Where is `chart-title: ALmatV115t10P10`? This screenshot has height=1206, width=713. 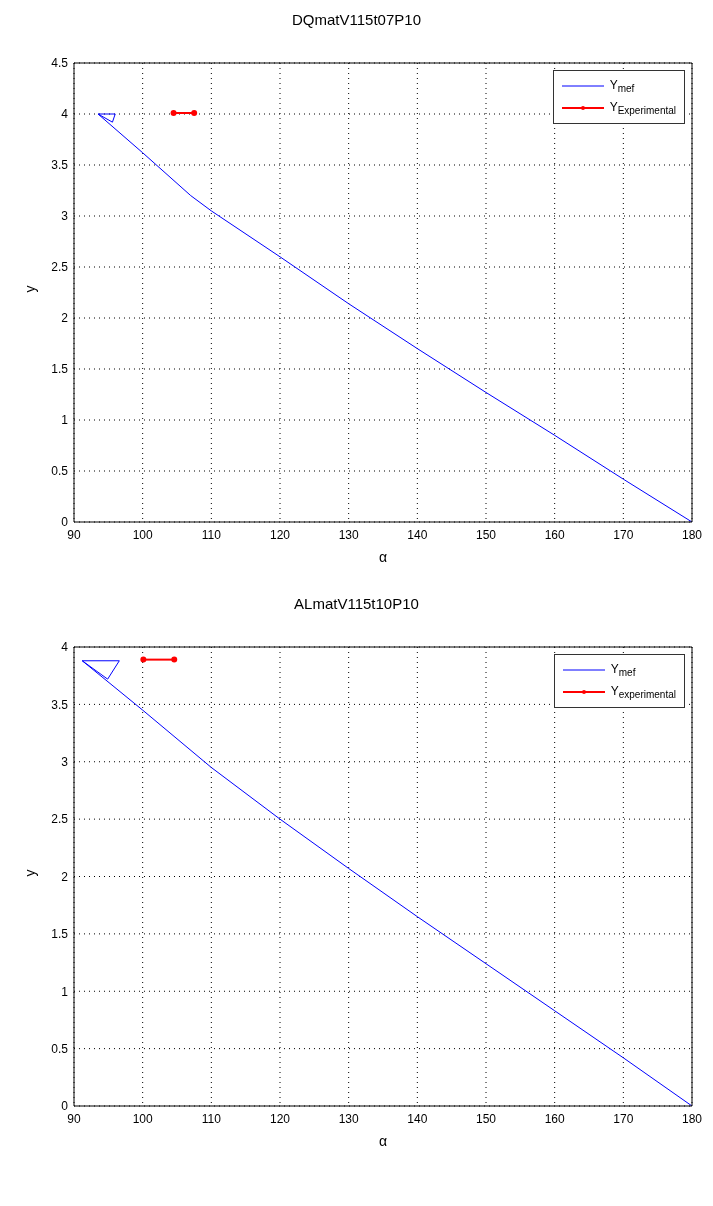 chart-title: ALmatV115t10P10 is located at coordinates (356, 604).